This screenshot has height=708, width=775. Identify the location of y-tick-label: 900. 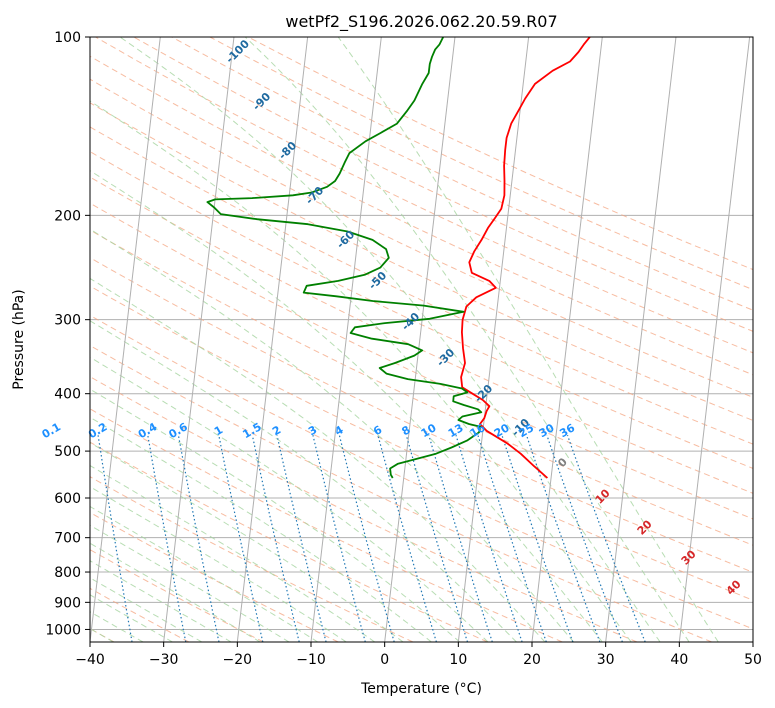
(67, 603).